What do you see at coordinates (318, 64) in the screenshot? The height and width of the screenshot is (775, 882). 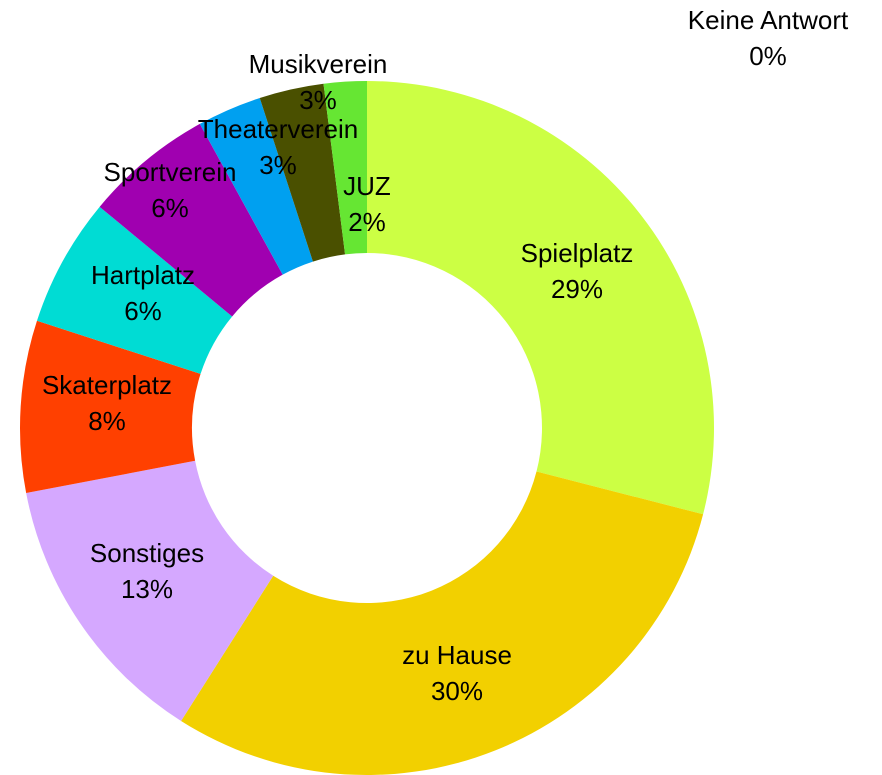 I see `slice-label: Musikverein` at bounding box center [318, 64].